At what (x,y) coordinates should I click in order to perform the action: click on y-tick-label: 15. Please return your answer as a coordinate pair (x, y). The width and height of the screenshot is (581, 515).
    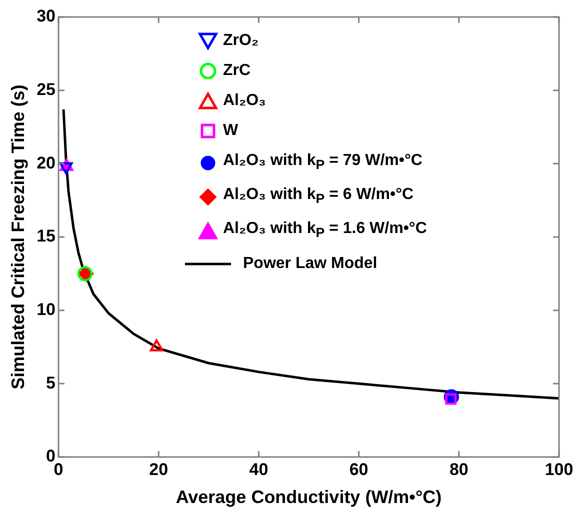
    Looking at the image, I should click on (46, 236).